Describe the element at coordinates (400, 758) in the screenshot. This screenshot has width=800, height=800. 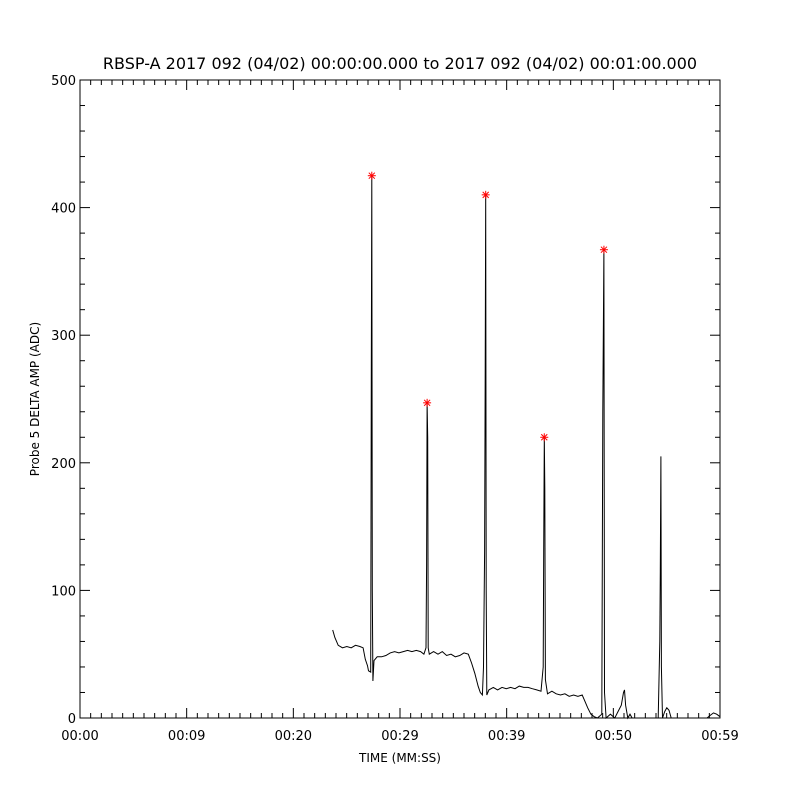
I see `x-axis-label: TIME (MM:SS)` at that location.